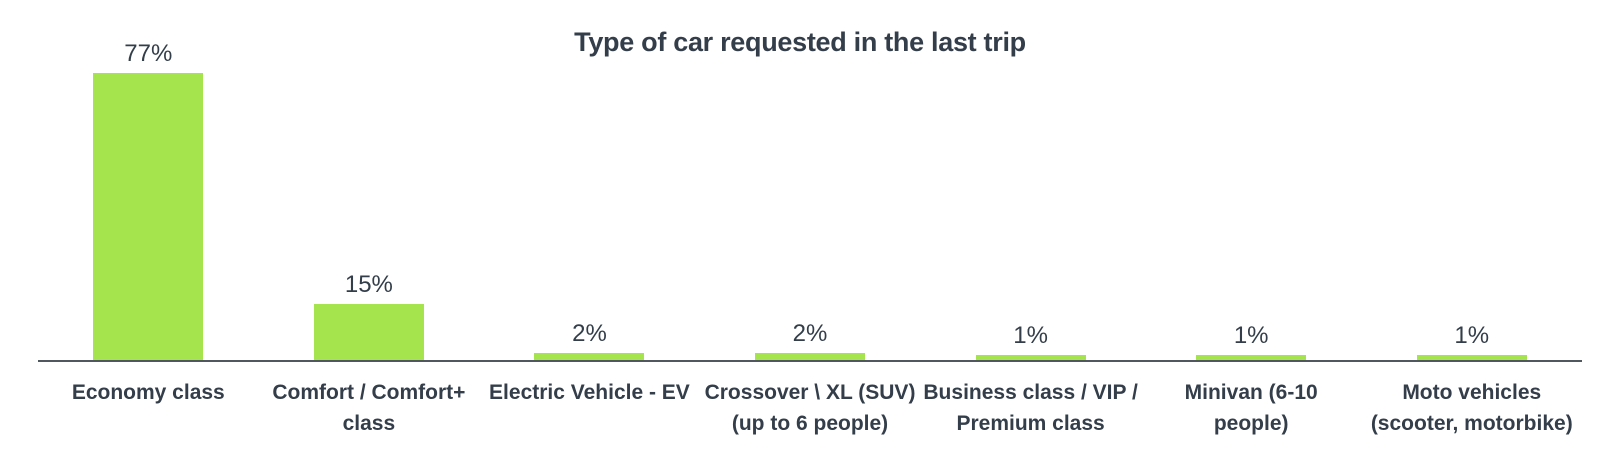 Image resolution: width=1600 pixels, height=463 pixels. Describe the element at coordinates (148, 53) in the screenshot. I see `value-label-economy: 77%` at that location.